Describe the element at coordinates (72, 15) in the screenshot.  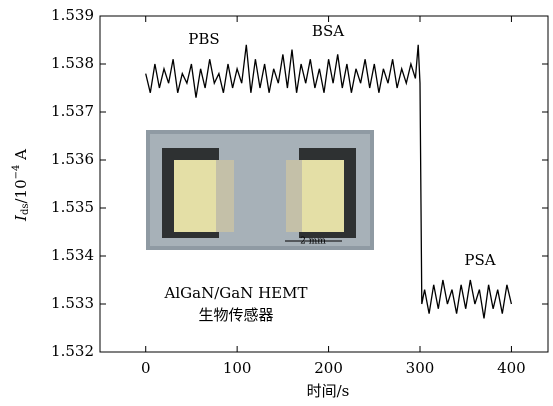
I see `y-tick-label: 1.539` at that location.